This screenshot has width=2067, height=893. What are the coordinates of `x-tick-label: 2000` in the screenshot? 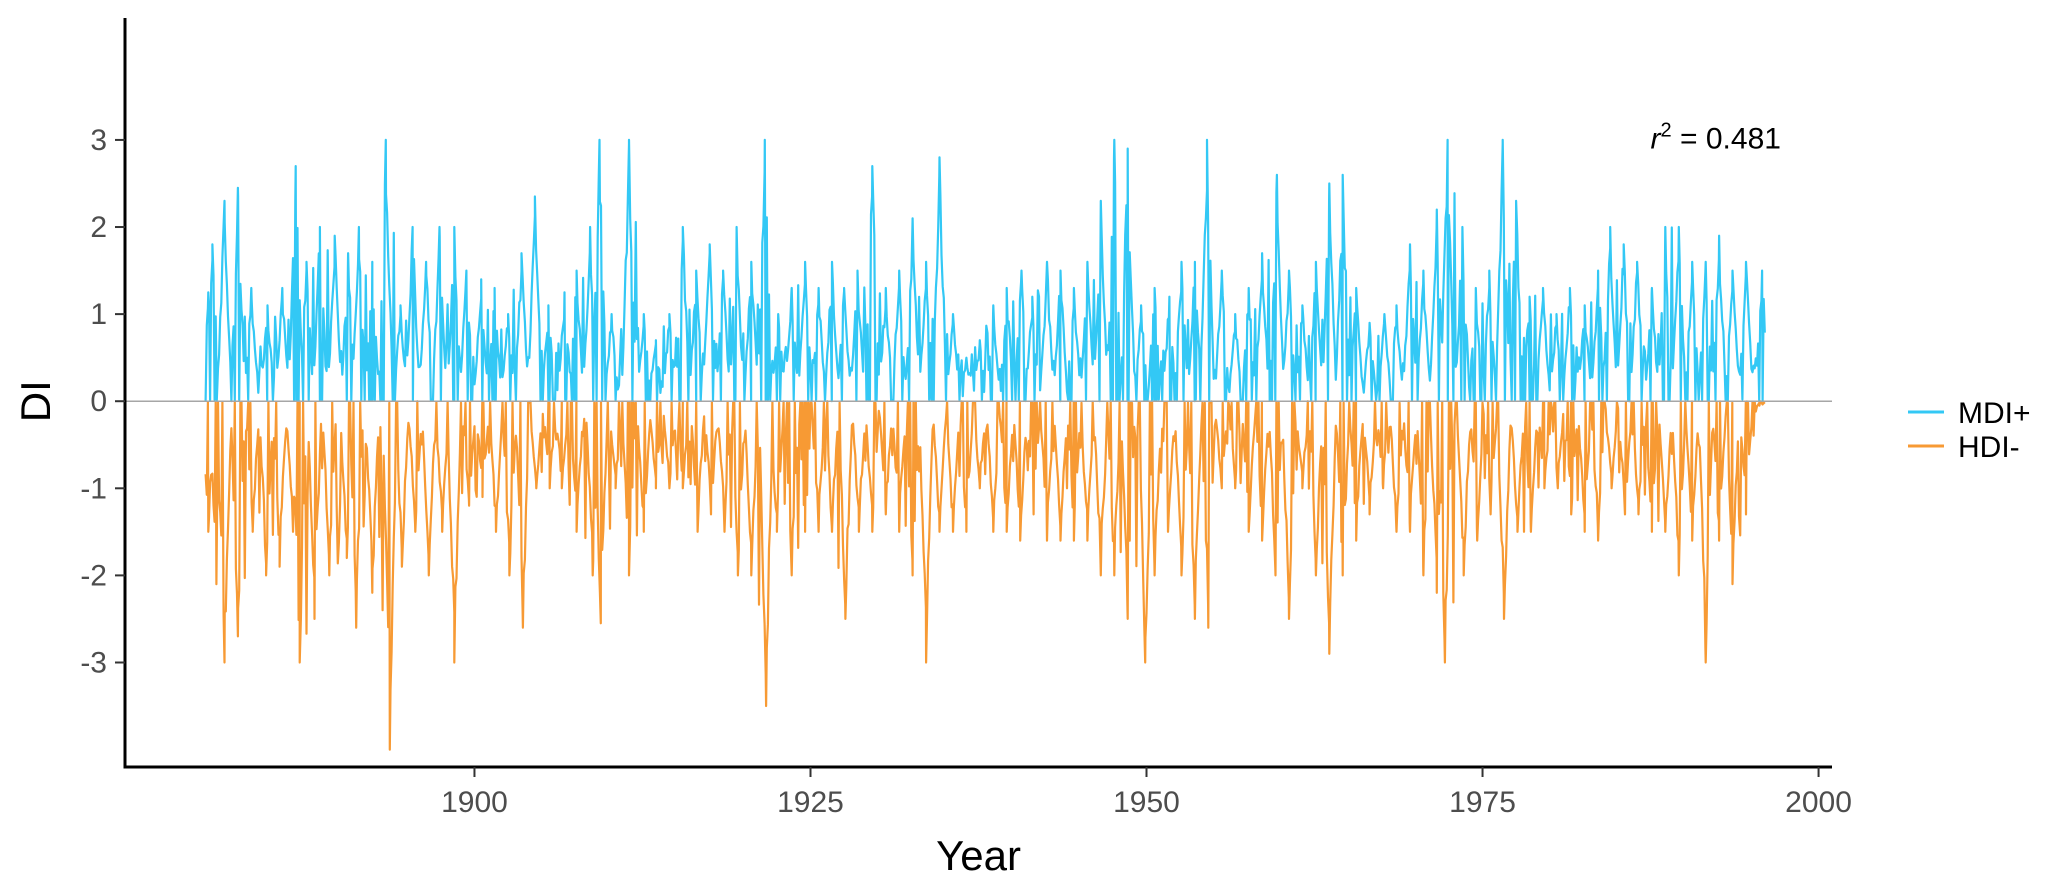 It's located at (1818, 802).